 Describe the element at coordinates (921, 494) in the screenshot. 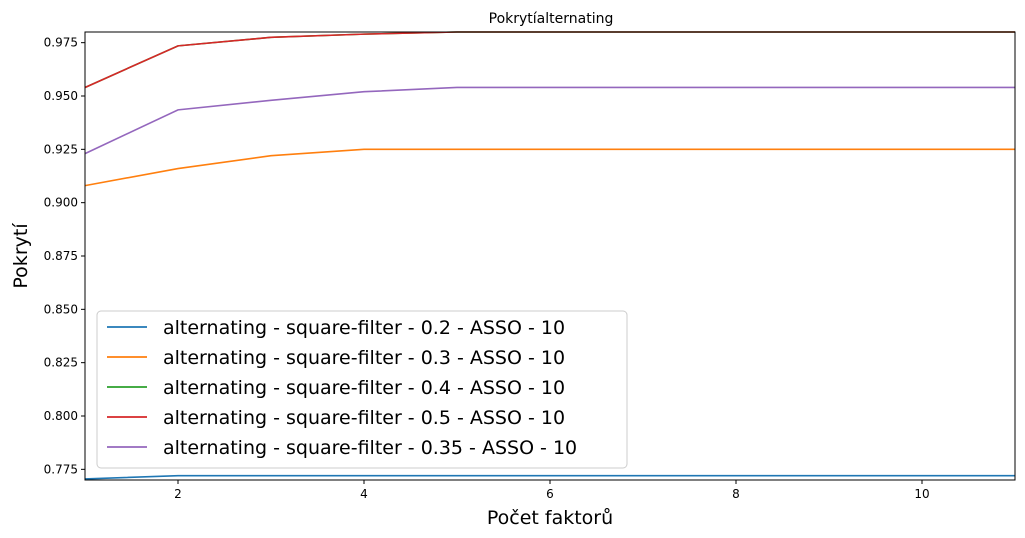

I see `x-tick-label: 10` at that location.